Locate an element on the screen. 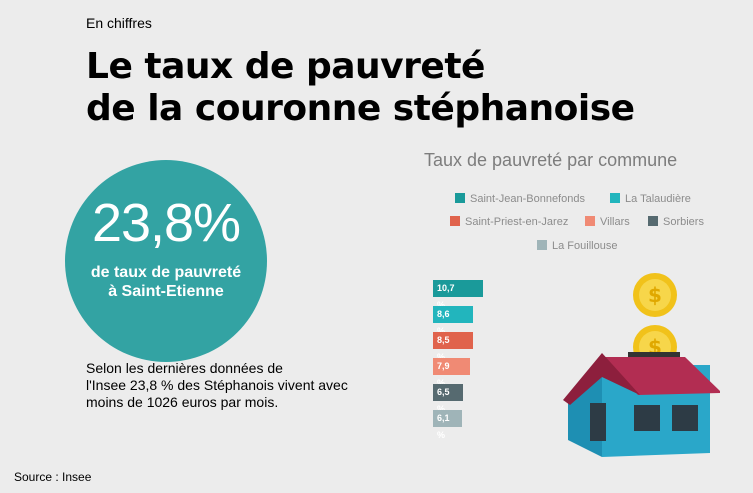 The height and width of the screenshot is (493, 753). title-line-2: de la couronne stéphanoise is located at coordinates (360, 108).